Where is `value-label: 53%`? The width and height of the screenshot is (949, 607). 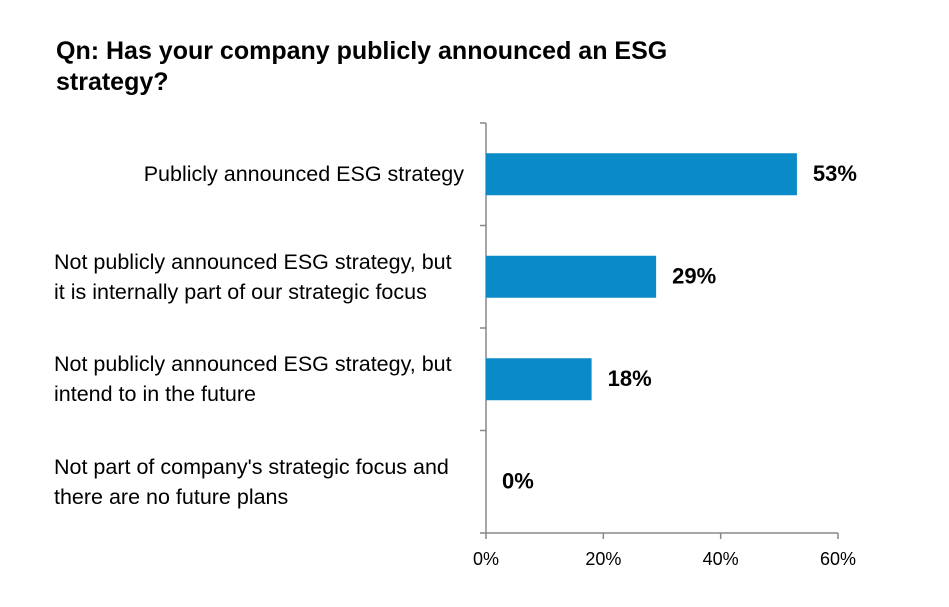
value-label: 53% is located at coordinates (835, 173).